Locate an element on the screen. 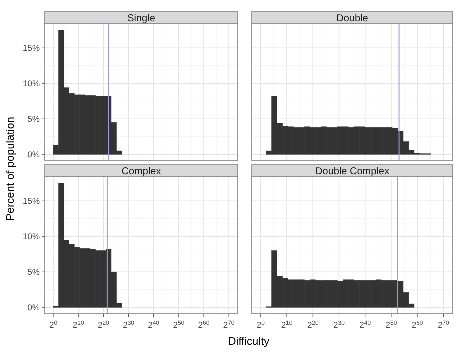 This screenshot has width=474, height=355. chart-title: Double Complex is located at coordinates (353, 172).